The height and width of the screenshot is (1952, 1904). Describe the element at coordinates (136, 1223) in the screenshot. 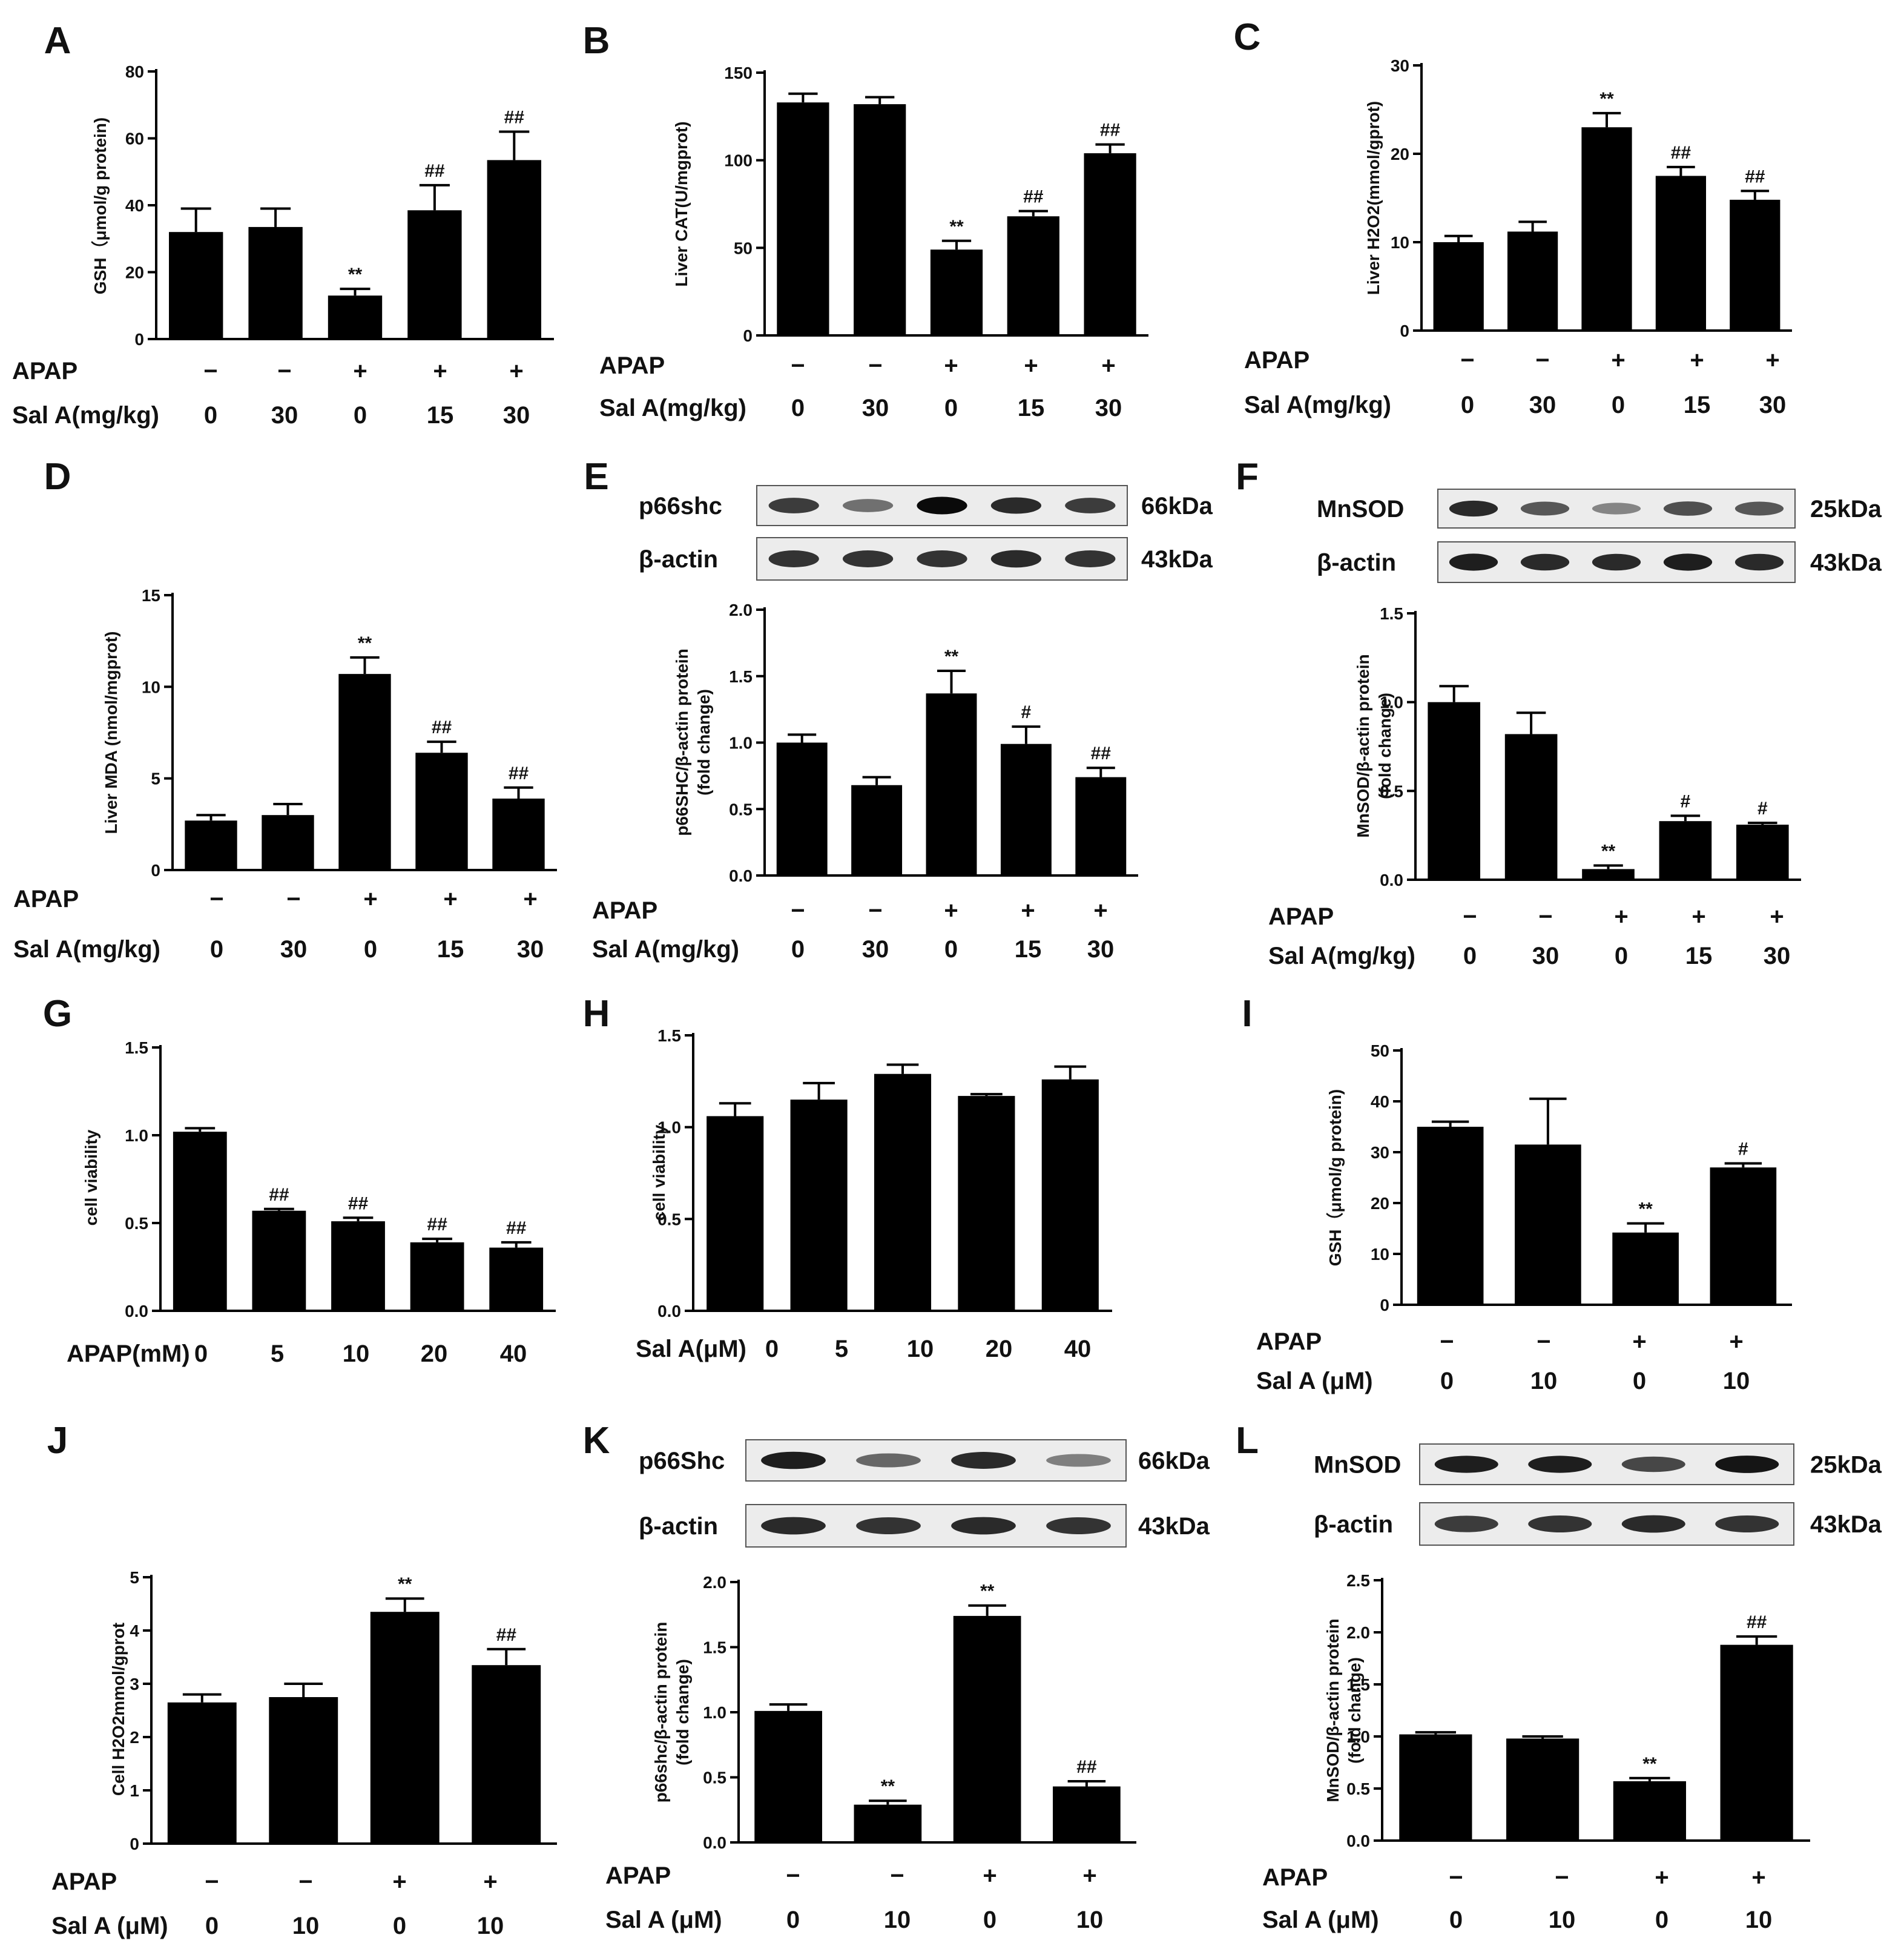

I see `y-tick-label: 0.5` at that location.